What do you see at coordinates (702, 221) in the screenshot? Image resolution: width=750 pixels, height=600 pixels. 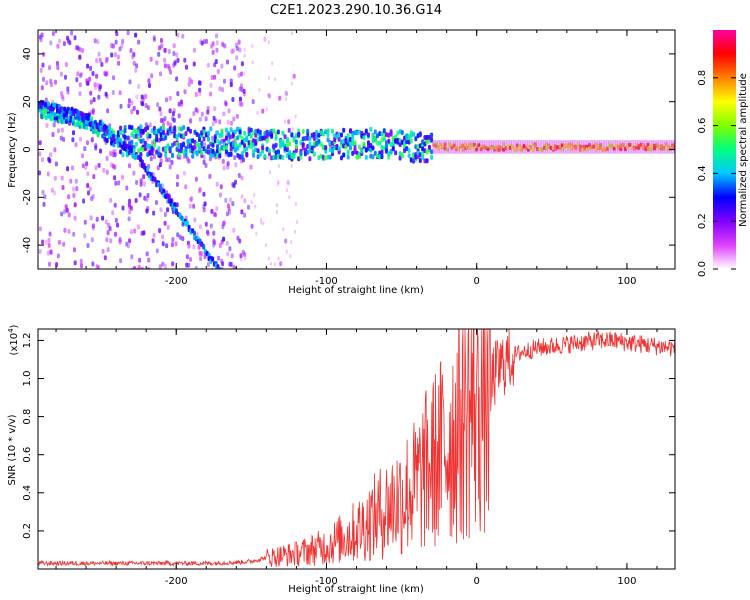 I see `colorbar-tick-label: 0.2` at bounding box center [702, 221].